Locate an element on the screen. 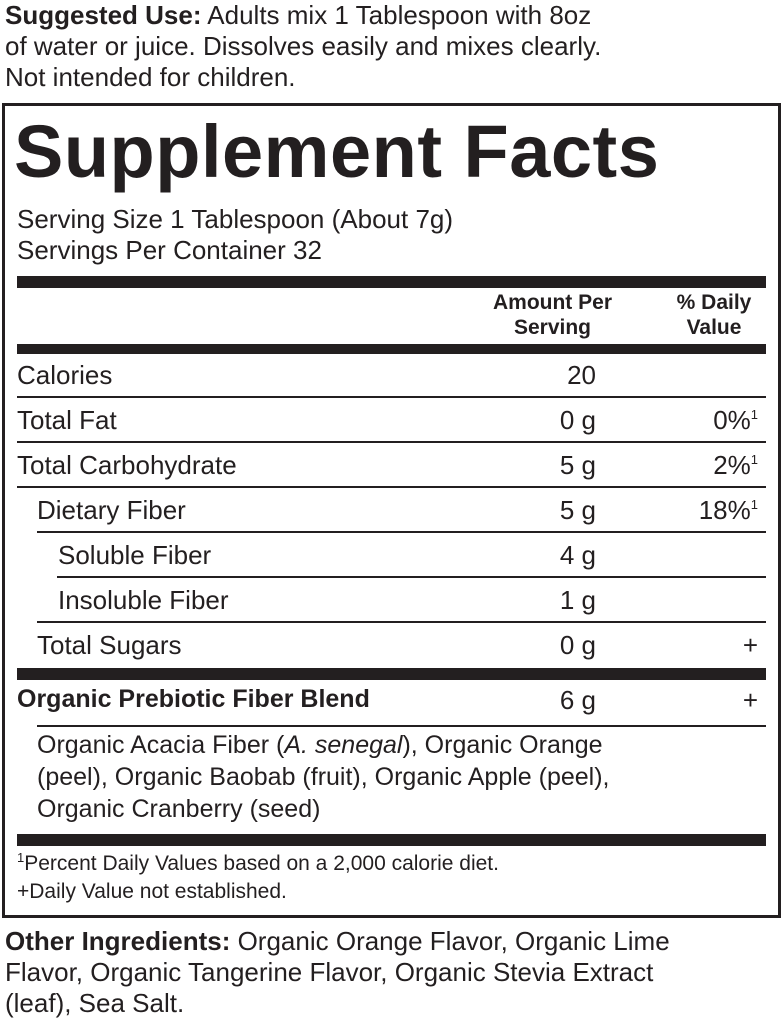 The height and width of the screenshot is (1024, 783). serving-size: Serving Size 1 Tablespoon (About 7g) is located at coordinates (235, 219).